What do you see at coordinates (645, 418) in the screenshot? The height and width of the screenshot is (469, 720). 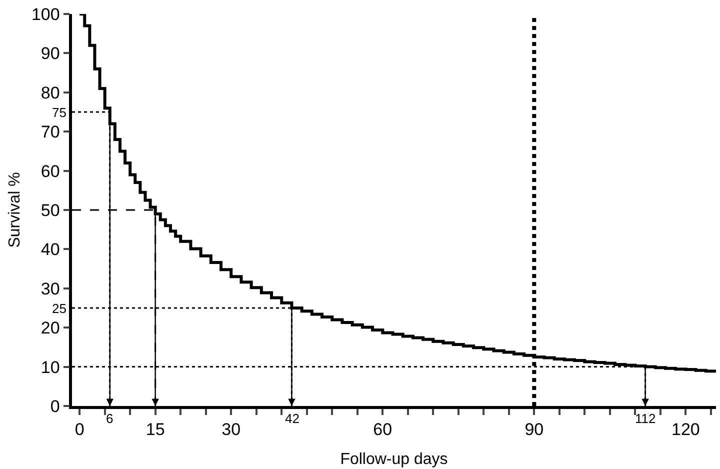 I see `ref-line-label: 112` at bounding box center [645, 418].